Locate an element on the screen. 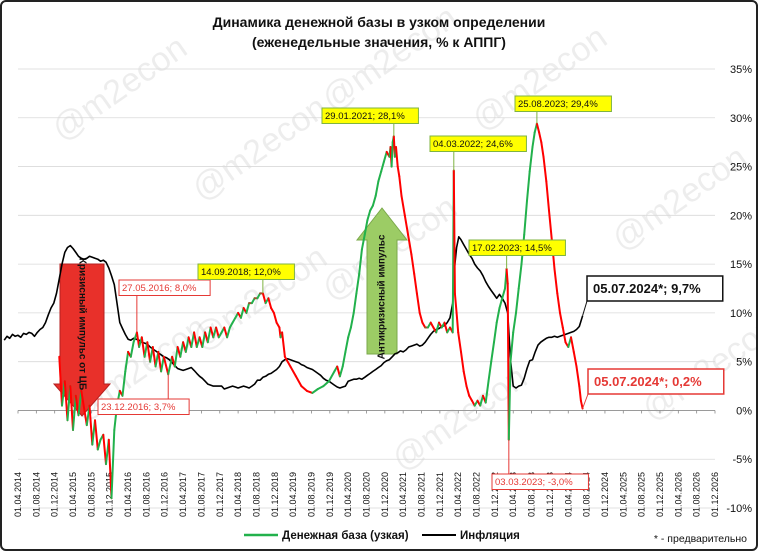  x-tick-label: 01.12.2017 is located at coordinates (220, 494).